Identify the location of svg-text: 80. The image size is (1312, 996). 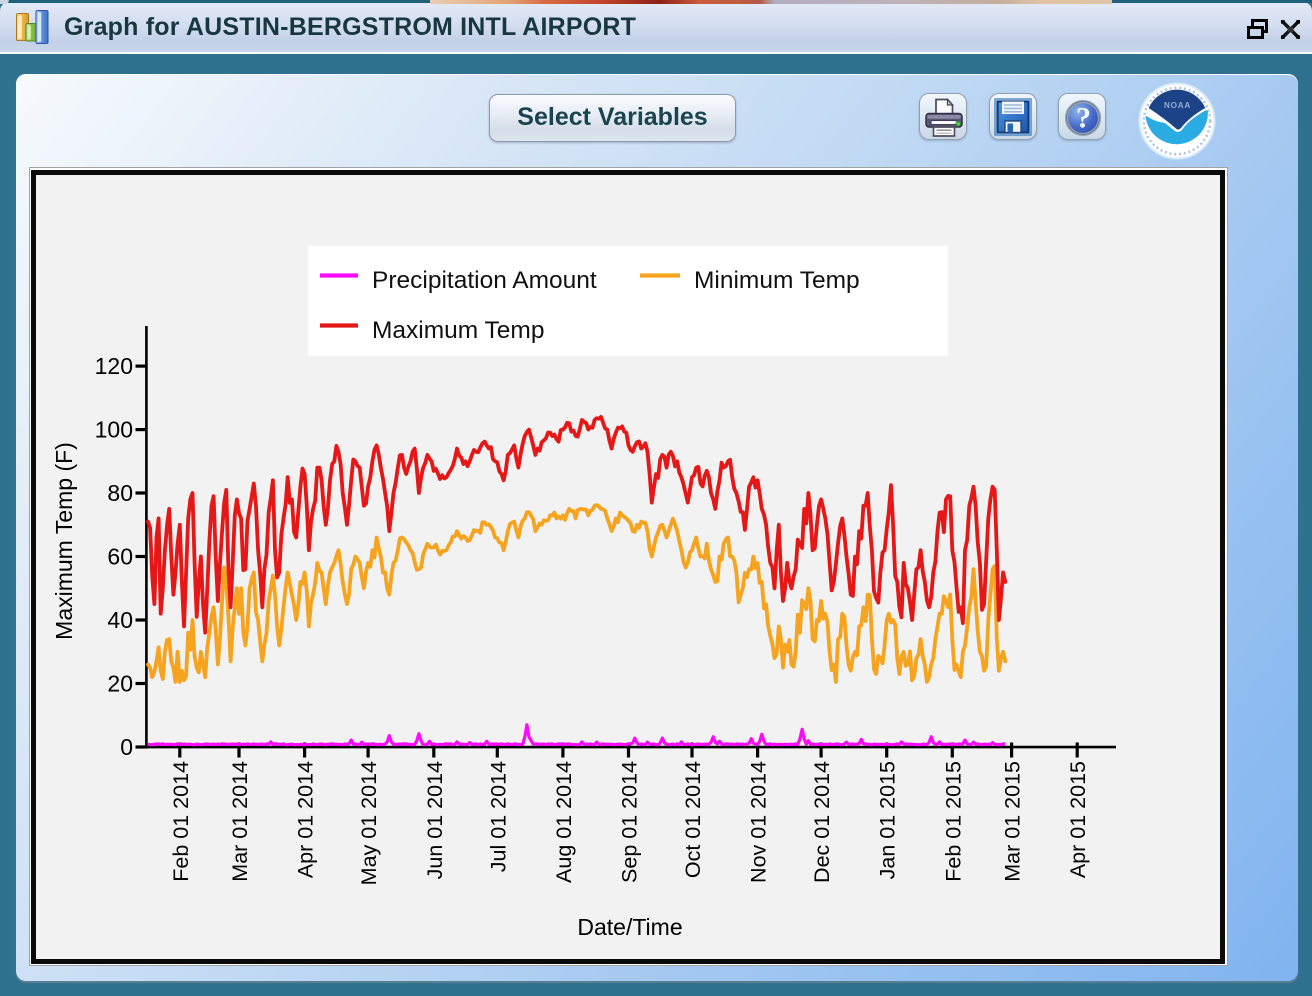
(120, 493).